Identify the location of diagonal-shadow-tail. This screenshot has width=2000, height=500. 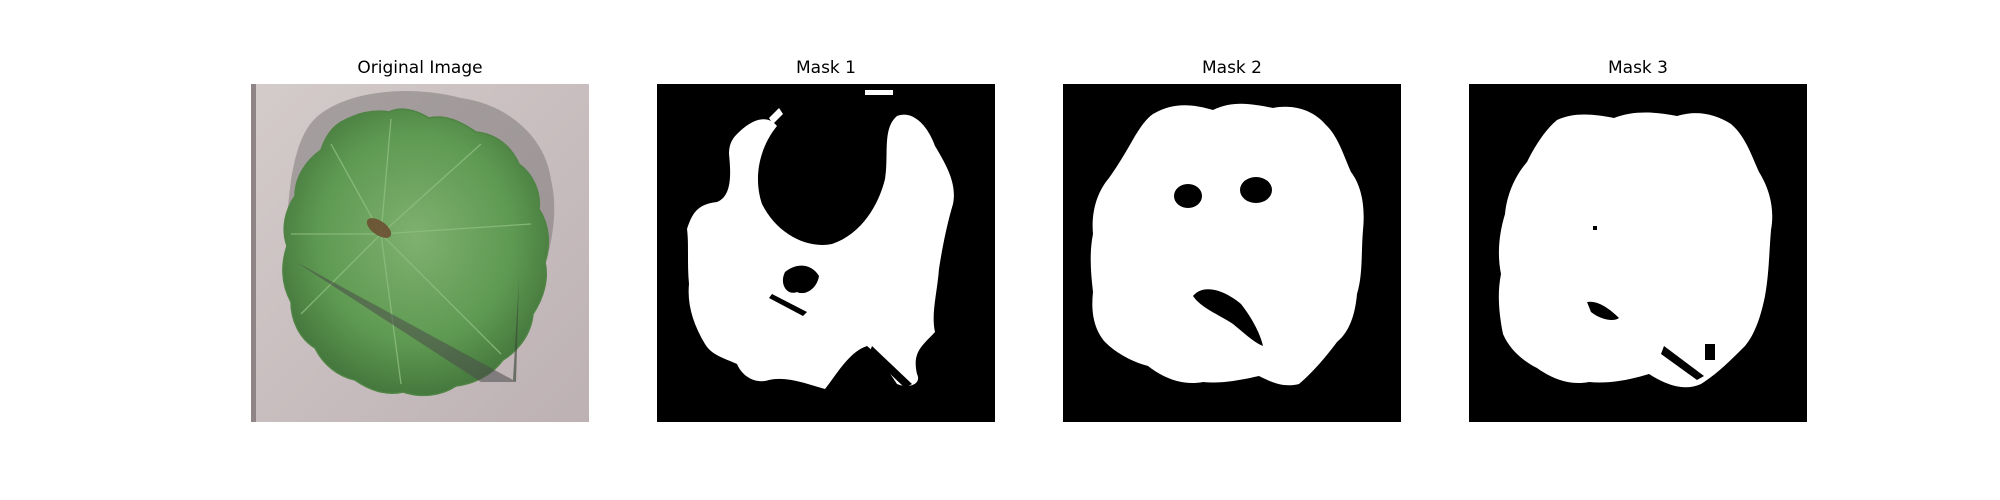
(406, 322).